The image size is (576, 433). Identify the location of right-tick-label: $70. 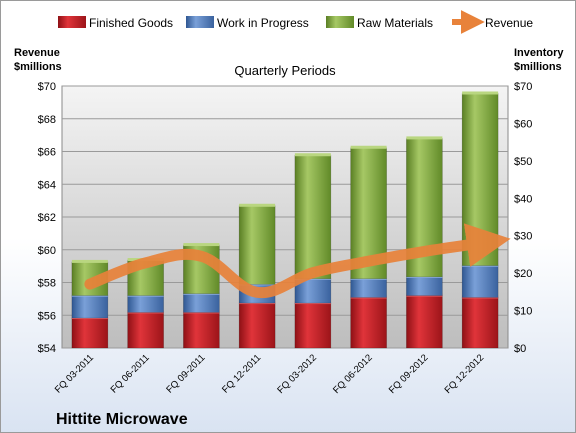
(523, 87).